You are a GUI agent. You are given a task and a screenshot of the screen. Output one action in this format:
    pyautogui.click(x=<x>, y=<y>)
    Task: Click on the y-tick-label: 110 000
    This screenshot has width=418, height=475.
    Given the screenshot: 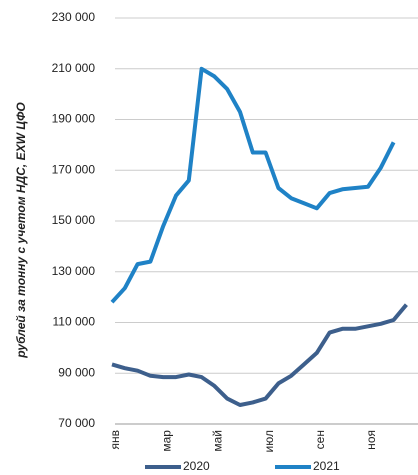 What is the action you would take?
    pyautogui.click(x=74, y=322)
    